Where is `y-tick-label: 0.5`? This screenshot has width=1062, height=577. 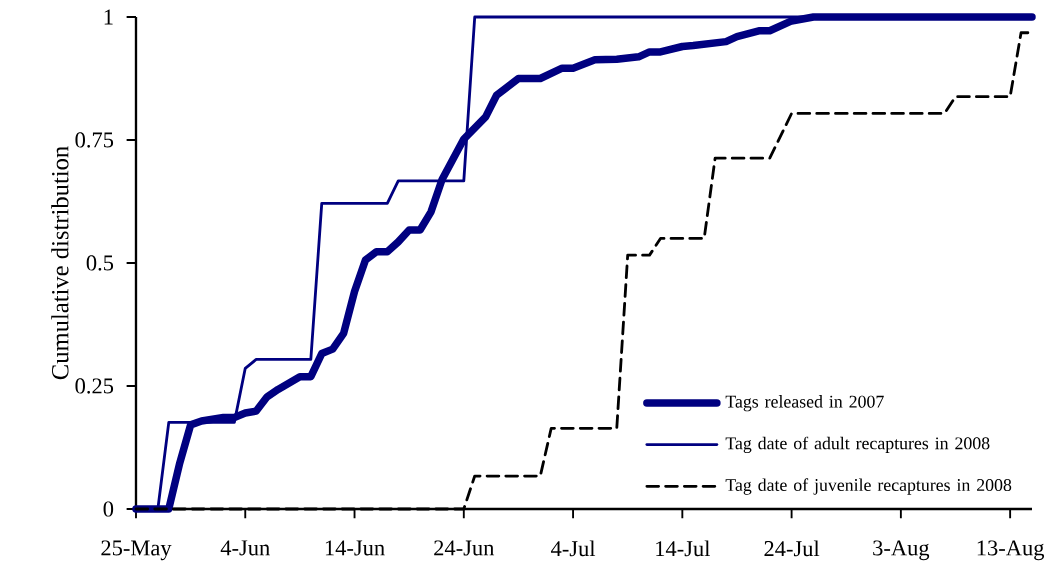 y-tick-label: 0.5 is located at coordinates (100, 263).